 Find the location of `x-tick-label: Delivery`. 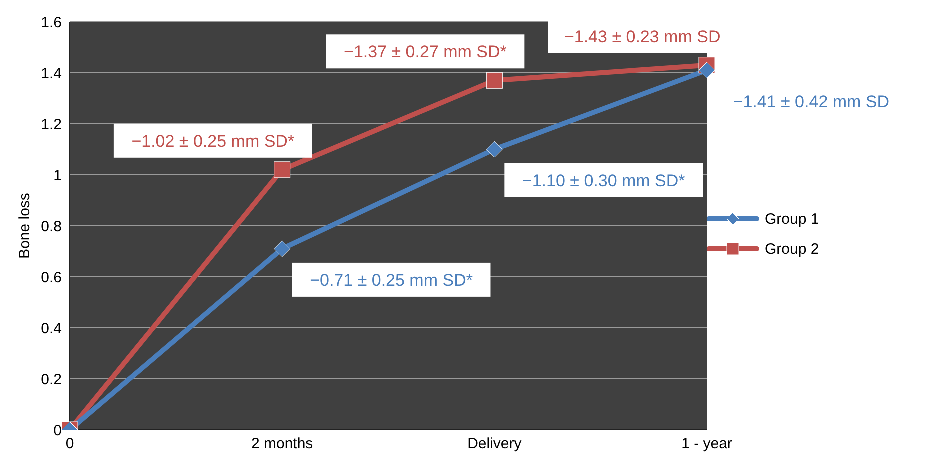

x-tick-label: Delivery is located at coordinates (495, 444).